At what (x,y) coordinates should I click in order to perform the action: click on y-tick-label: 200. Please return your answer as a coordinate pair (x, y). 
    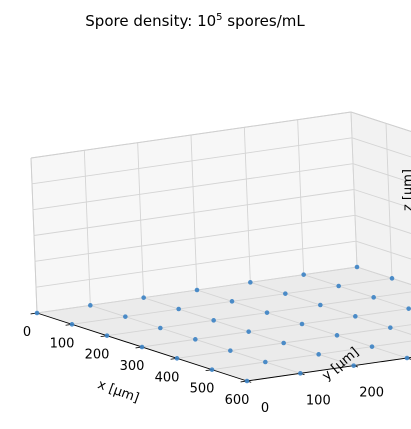
    Looking at the image, I should click on (371, 393).